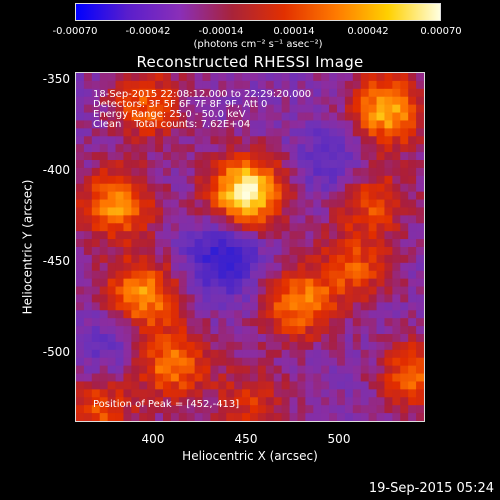 The height and width of the screenshot is (500, 500). Describe the element at coordinates (368, 31) in the screenshot. I see `colorbar-tick-label: 0.00042` at that location.